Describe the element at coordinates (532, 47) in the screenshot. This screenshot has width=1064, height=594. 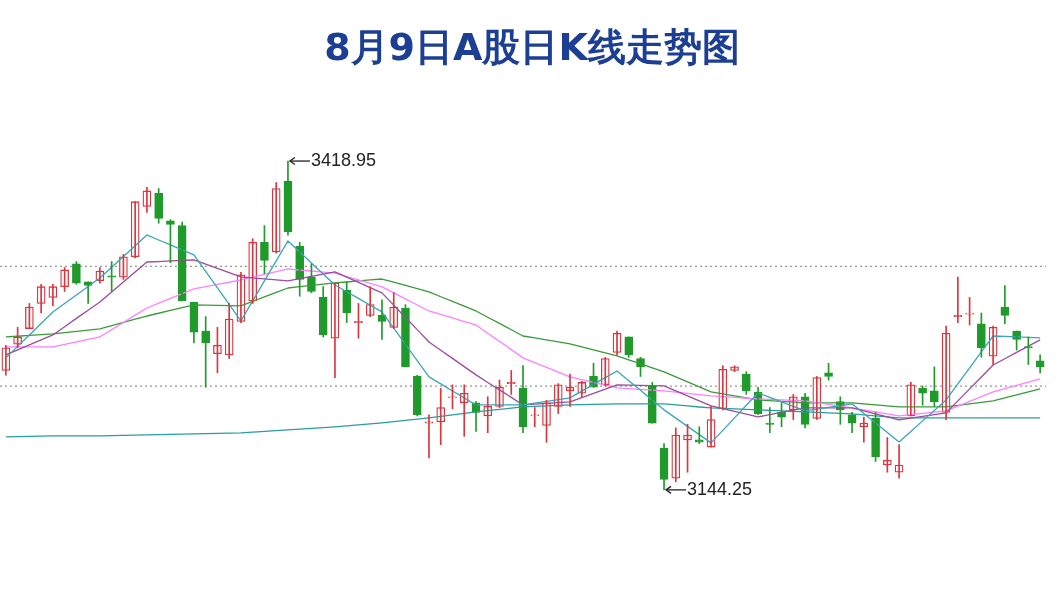
I see `chart-title: 8月9日A股日K线走势图` at that location.